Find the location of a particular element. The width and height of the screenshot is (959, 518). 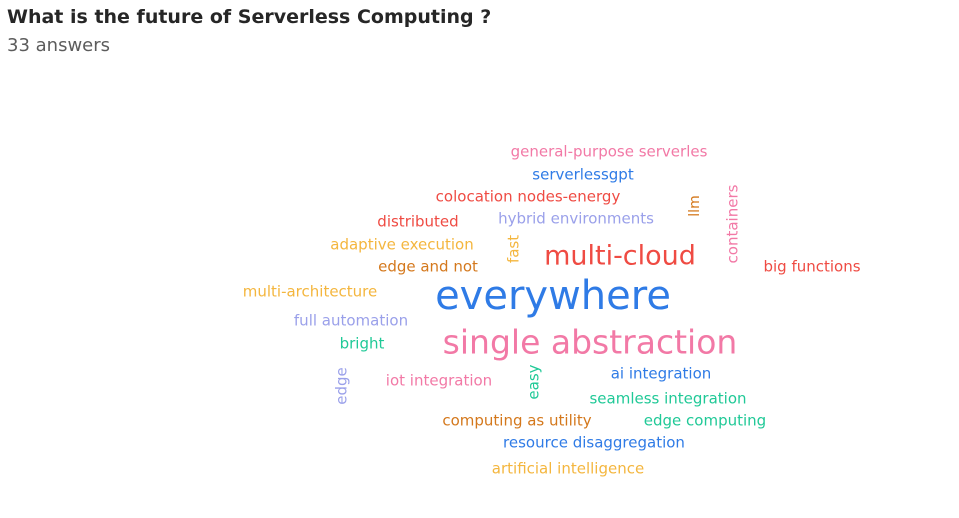

cloud-word: big functions is located at coordinates (812, 266).